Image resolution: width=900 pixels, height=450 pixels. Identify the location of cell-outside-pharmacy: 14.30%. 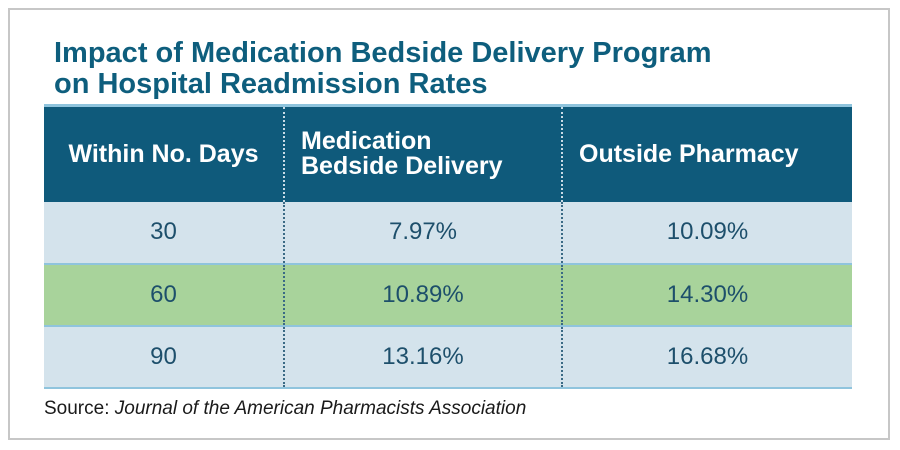
(707, 294).